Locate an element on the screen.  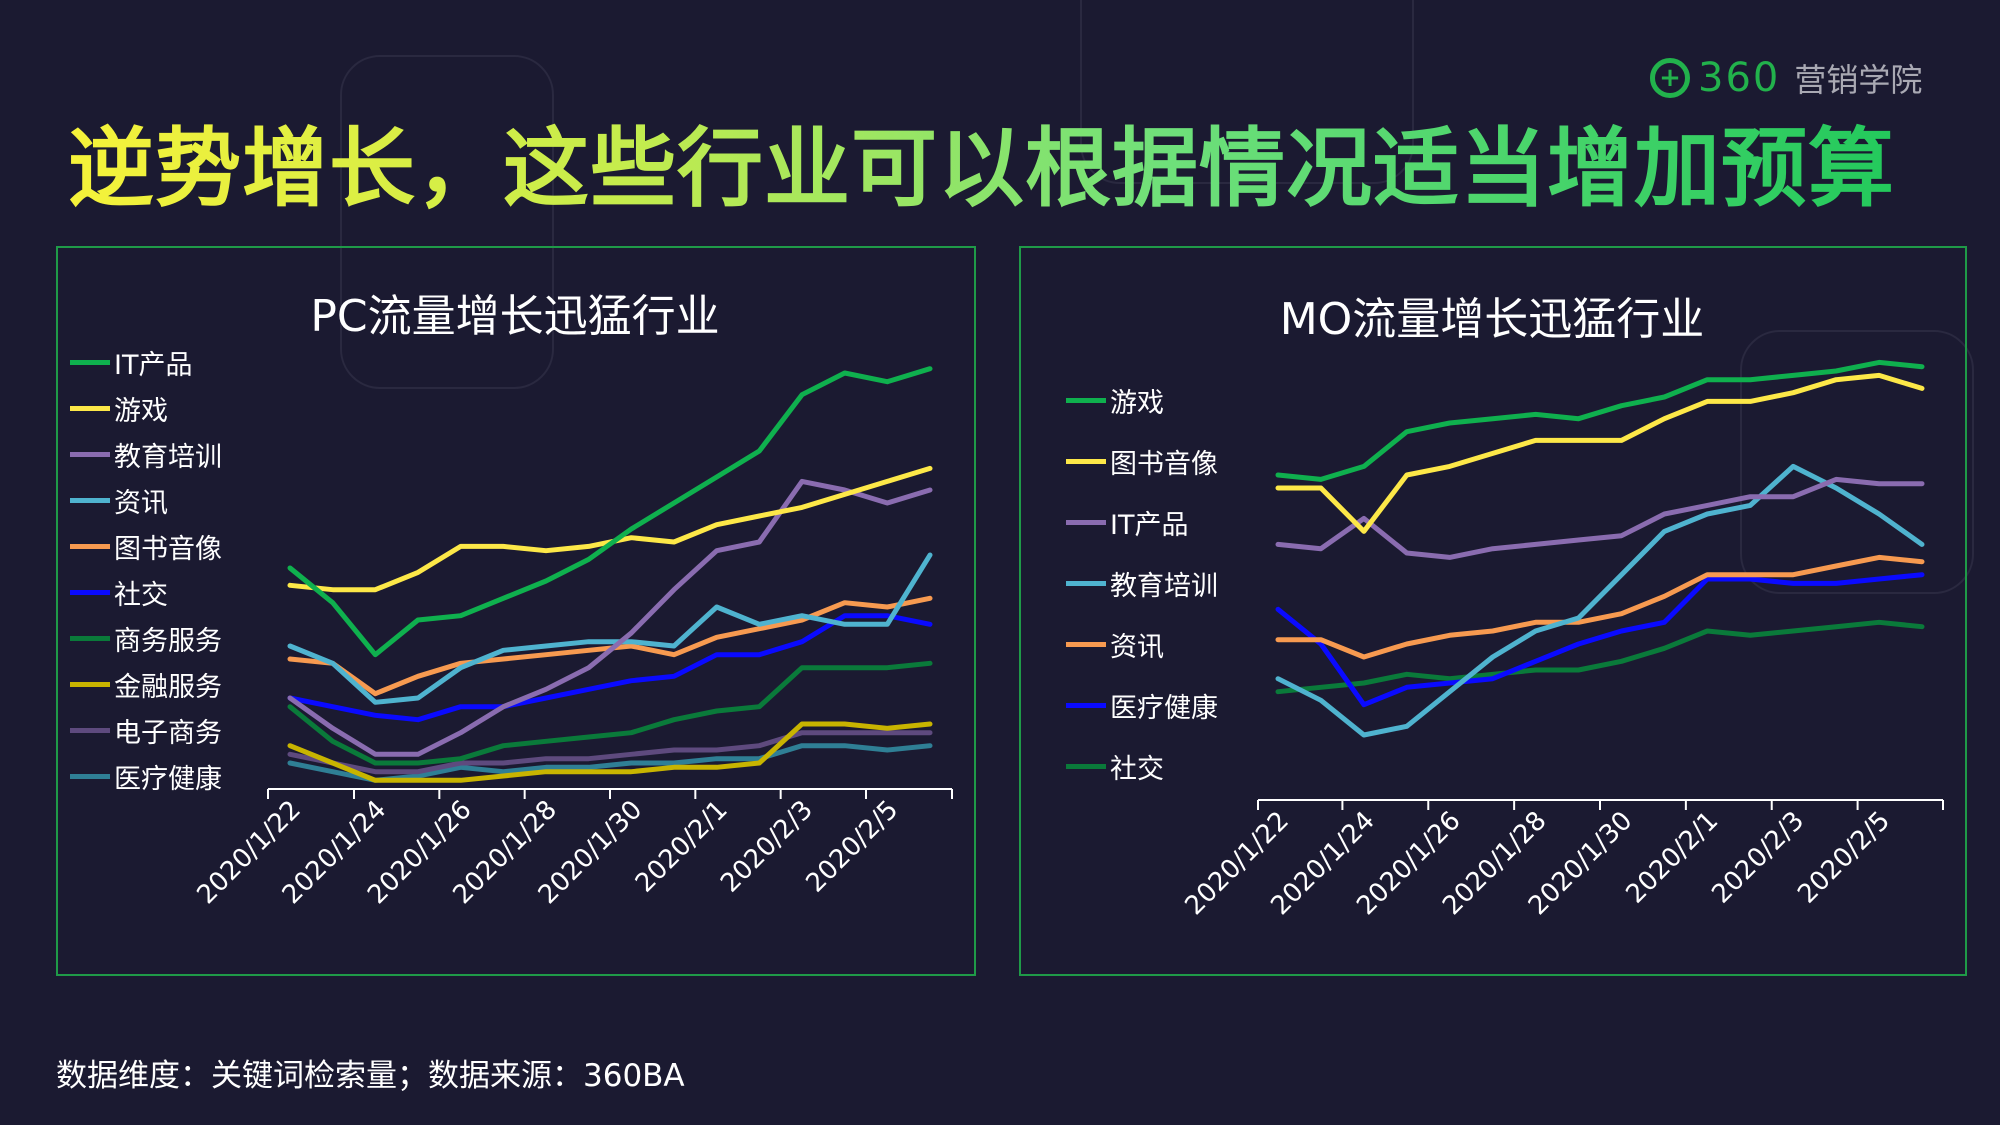
logo-plus-icon: + is located at coordinates (1670, 78).